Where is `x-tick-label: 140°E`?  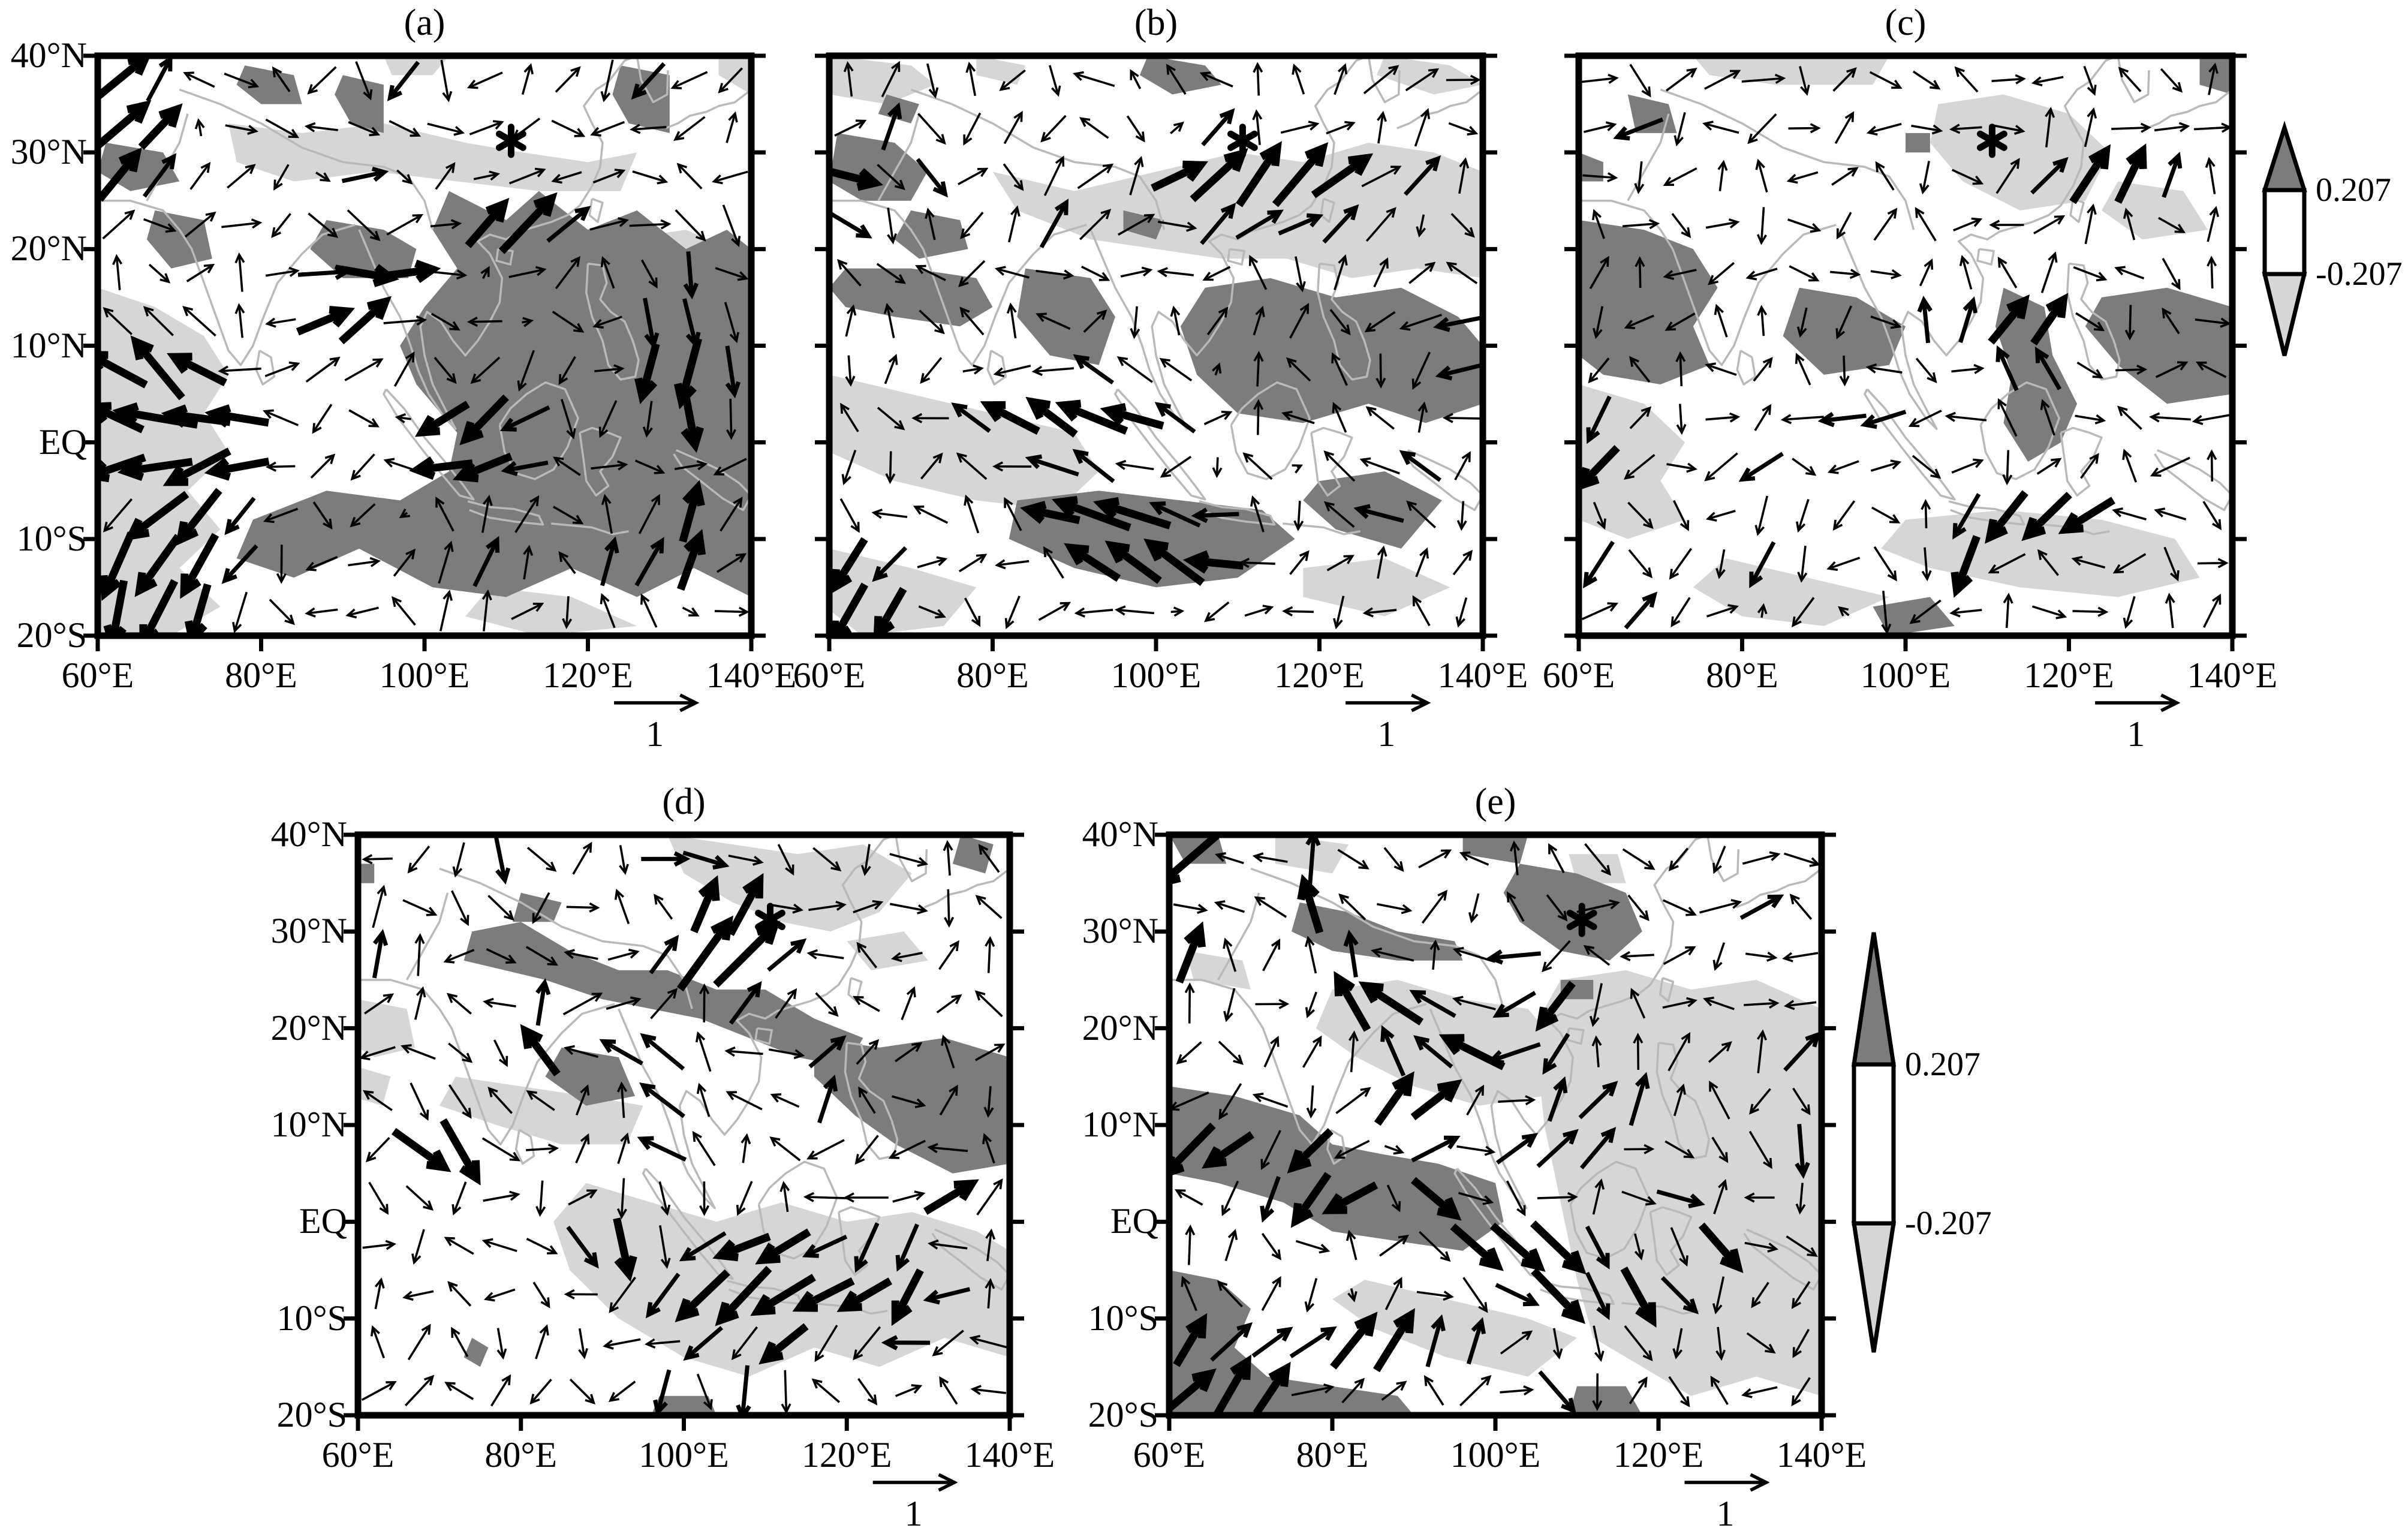 x-tick-label: 140°E is located at coordinates (2232, 675).